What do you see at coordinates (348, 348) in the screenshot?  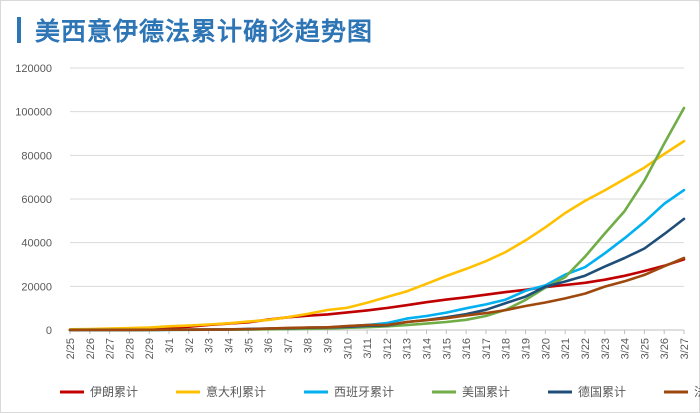 I see `x-tick-label: 3/10` at bounding box center [348, 348].